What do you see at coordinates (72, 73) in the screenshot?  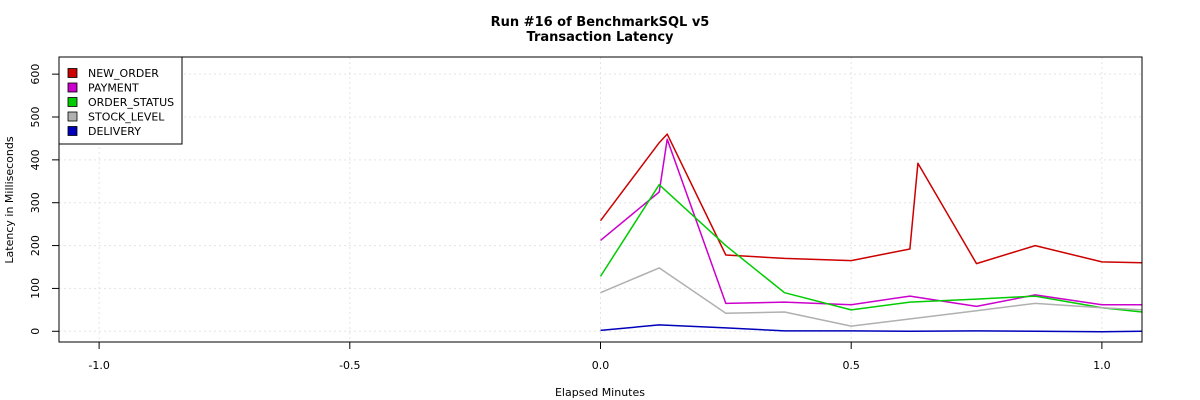 I see `legend-swatch-new-order` at bounding box center [72, 73].